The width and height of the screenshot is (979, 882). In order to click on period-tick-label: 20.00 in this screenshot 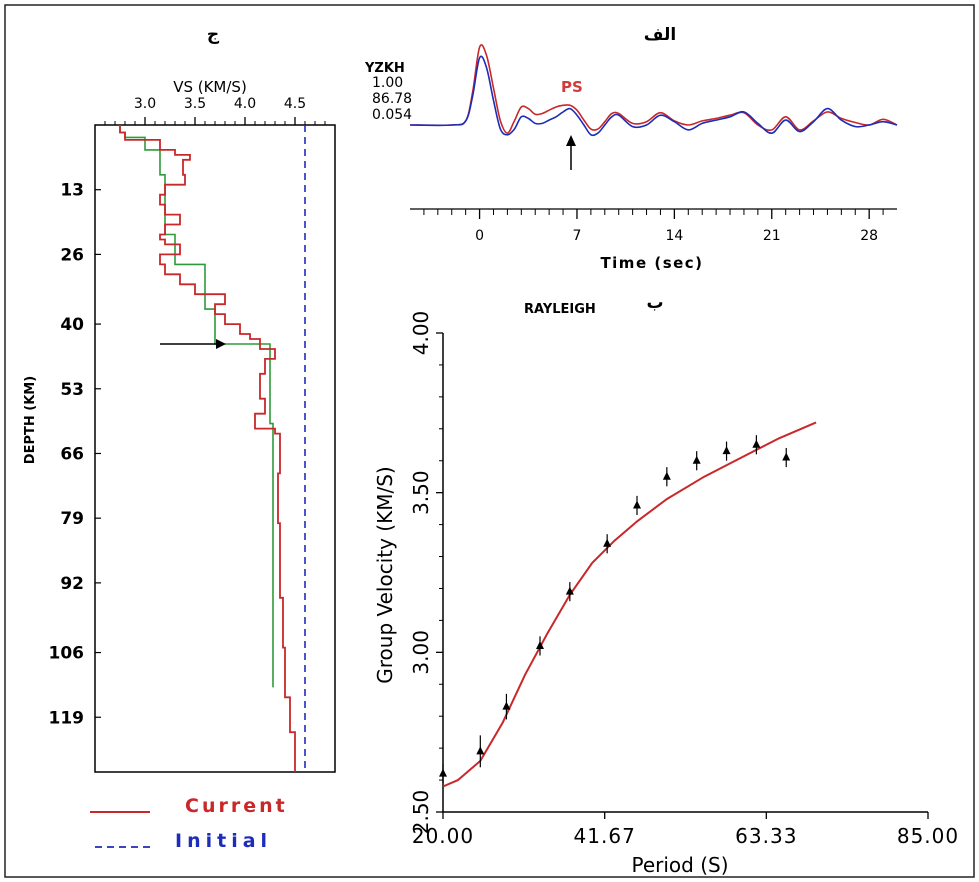, I will do `click(443, 836)`.